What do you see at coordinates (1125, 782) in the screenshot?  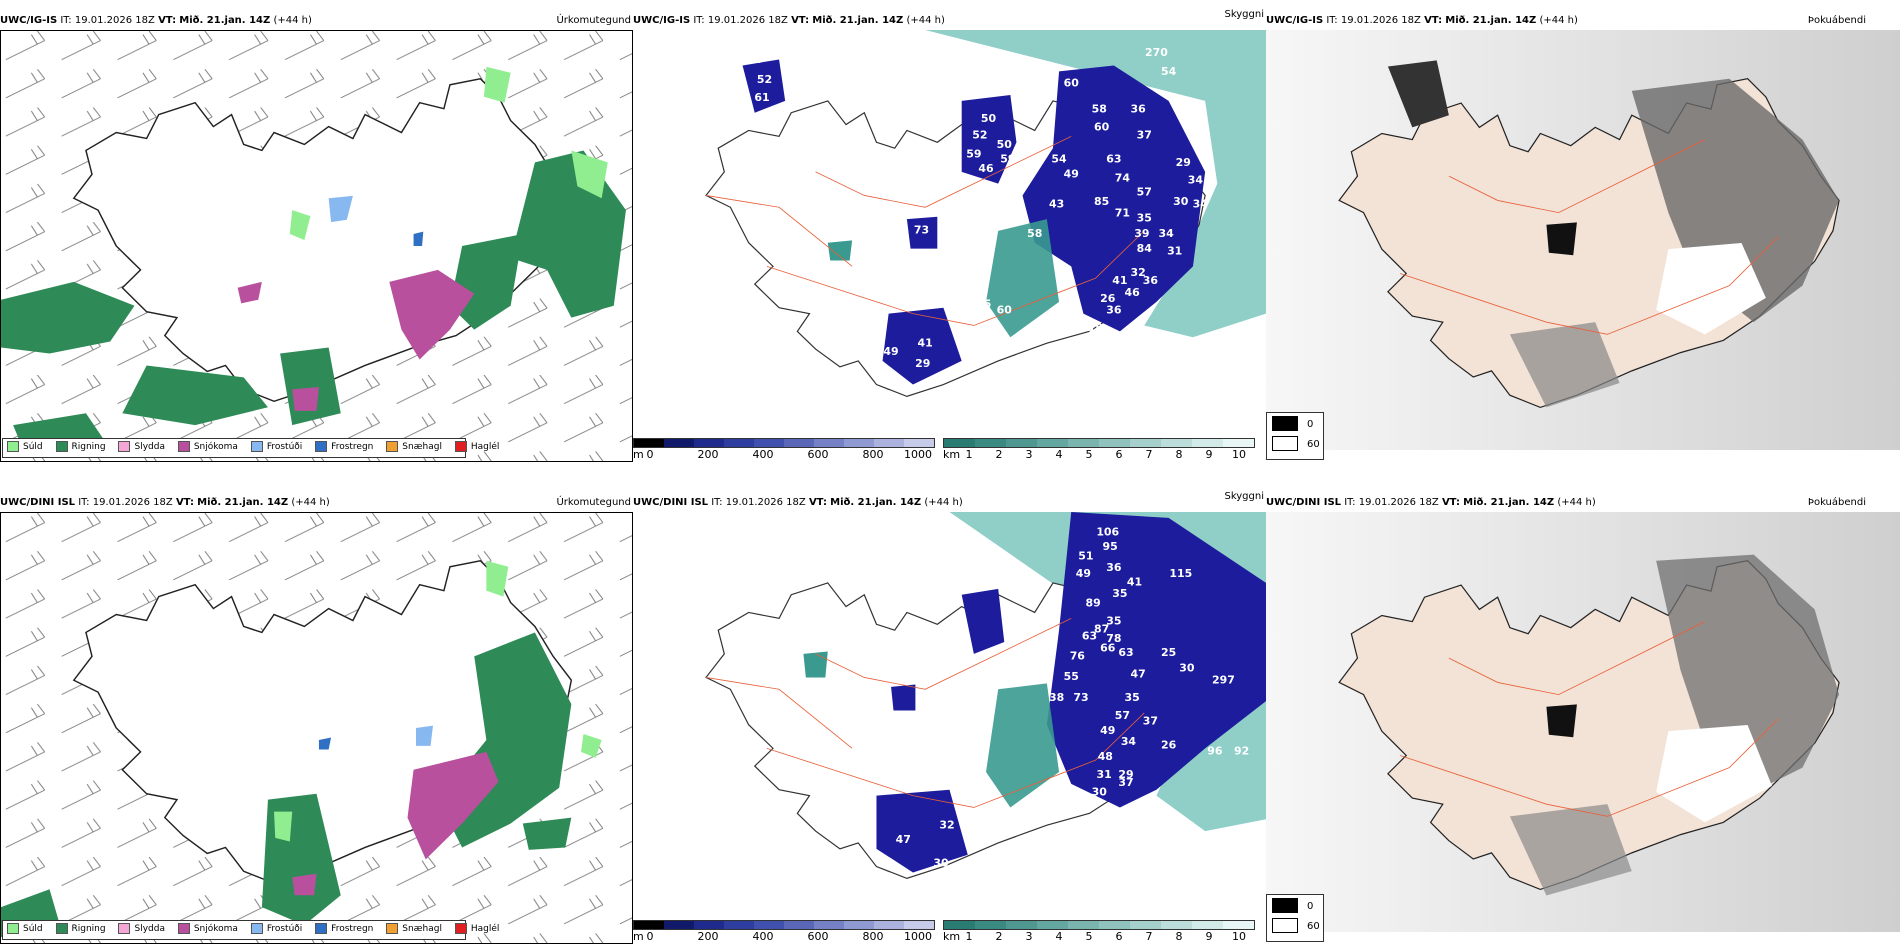 I see `visibility-value-label: 37` at bounding box center [1125, 782].